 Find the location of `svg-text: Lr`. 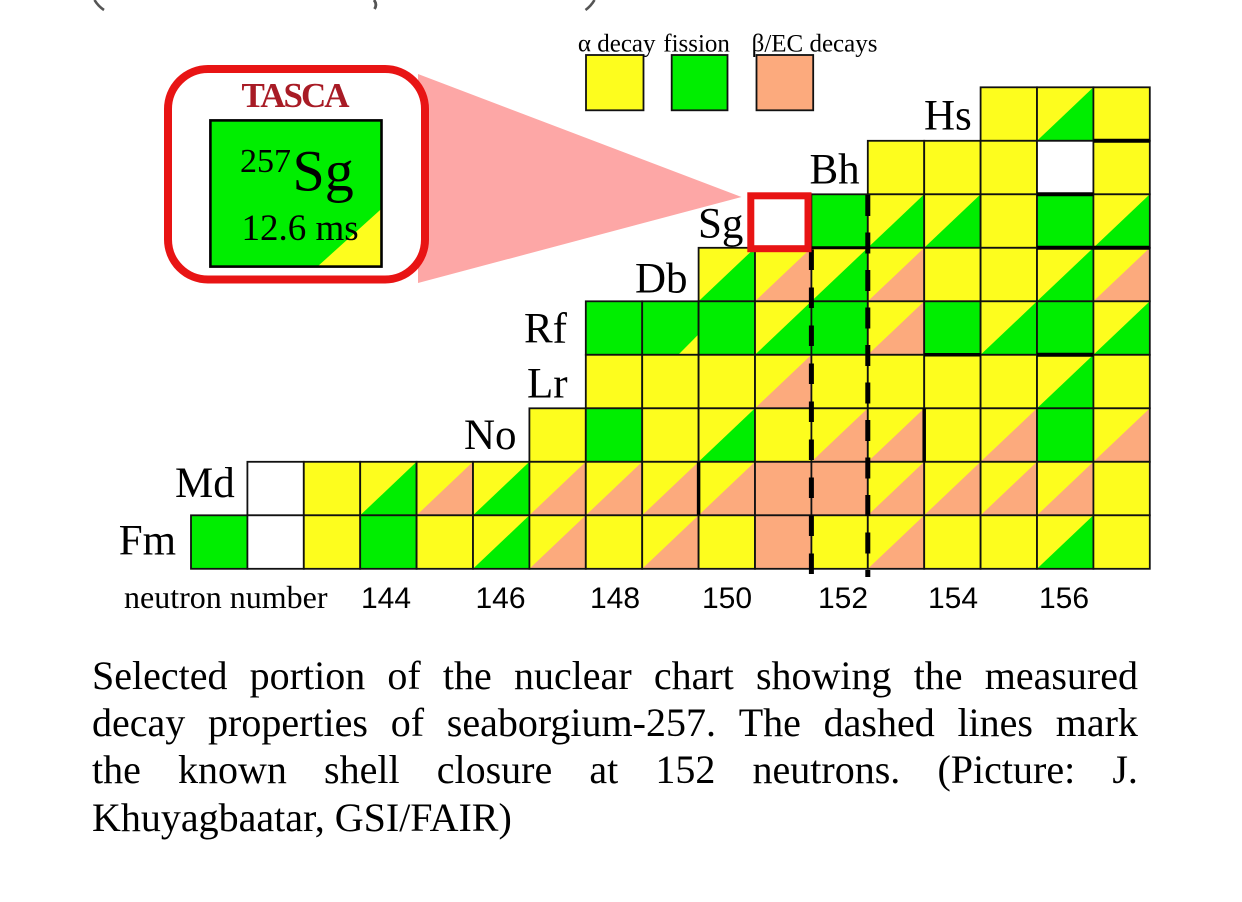

svg-text: Lr is located at coordinates (547, 383).